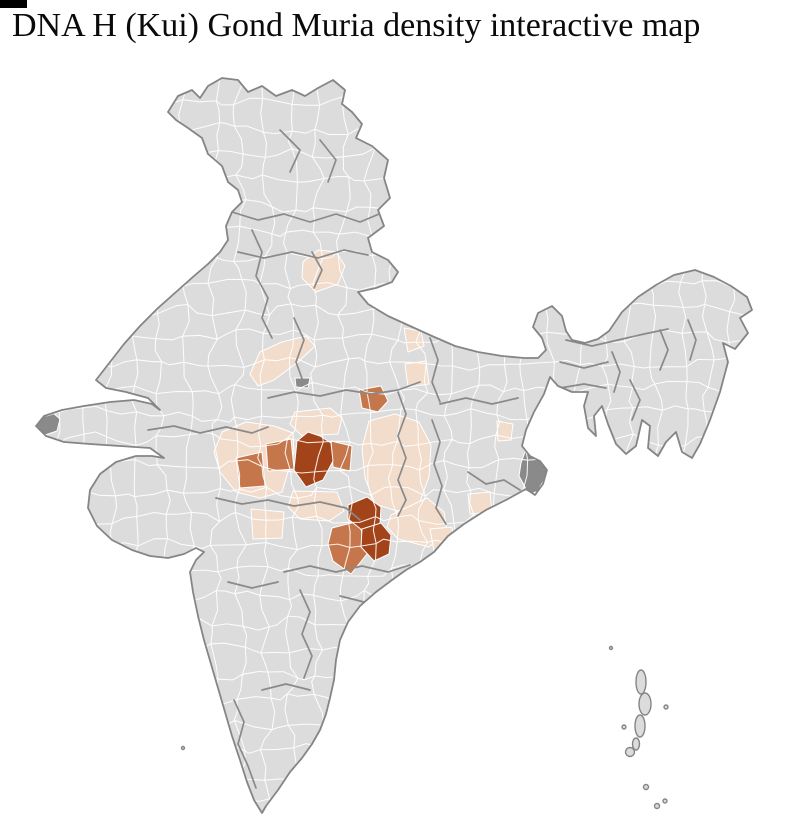 This screenshot has height=827, width=797. What do you see at coordinates (250, 470) in the screenshot?
I see `density-region-malwa-mid-west` at bounding box center [250, 470].